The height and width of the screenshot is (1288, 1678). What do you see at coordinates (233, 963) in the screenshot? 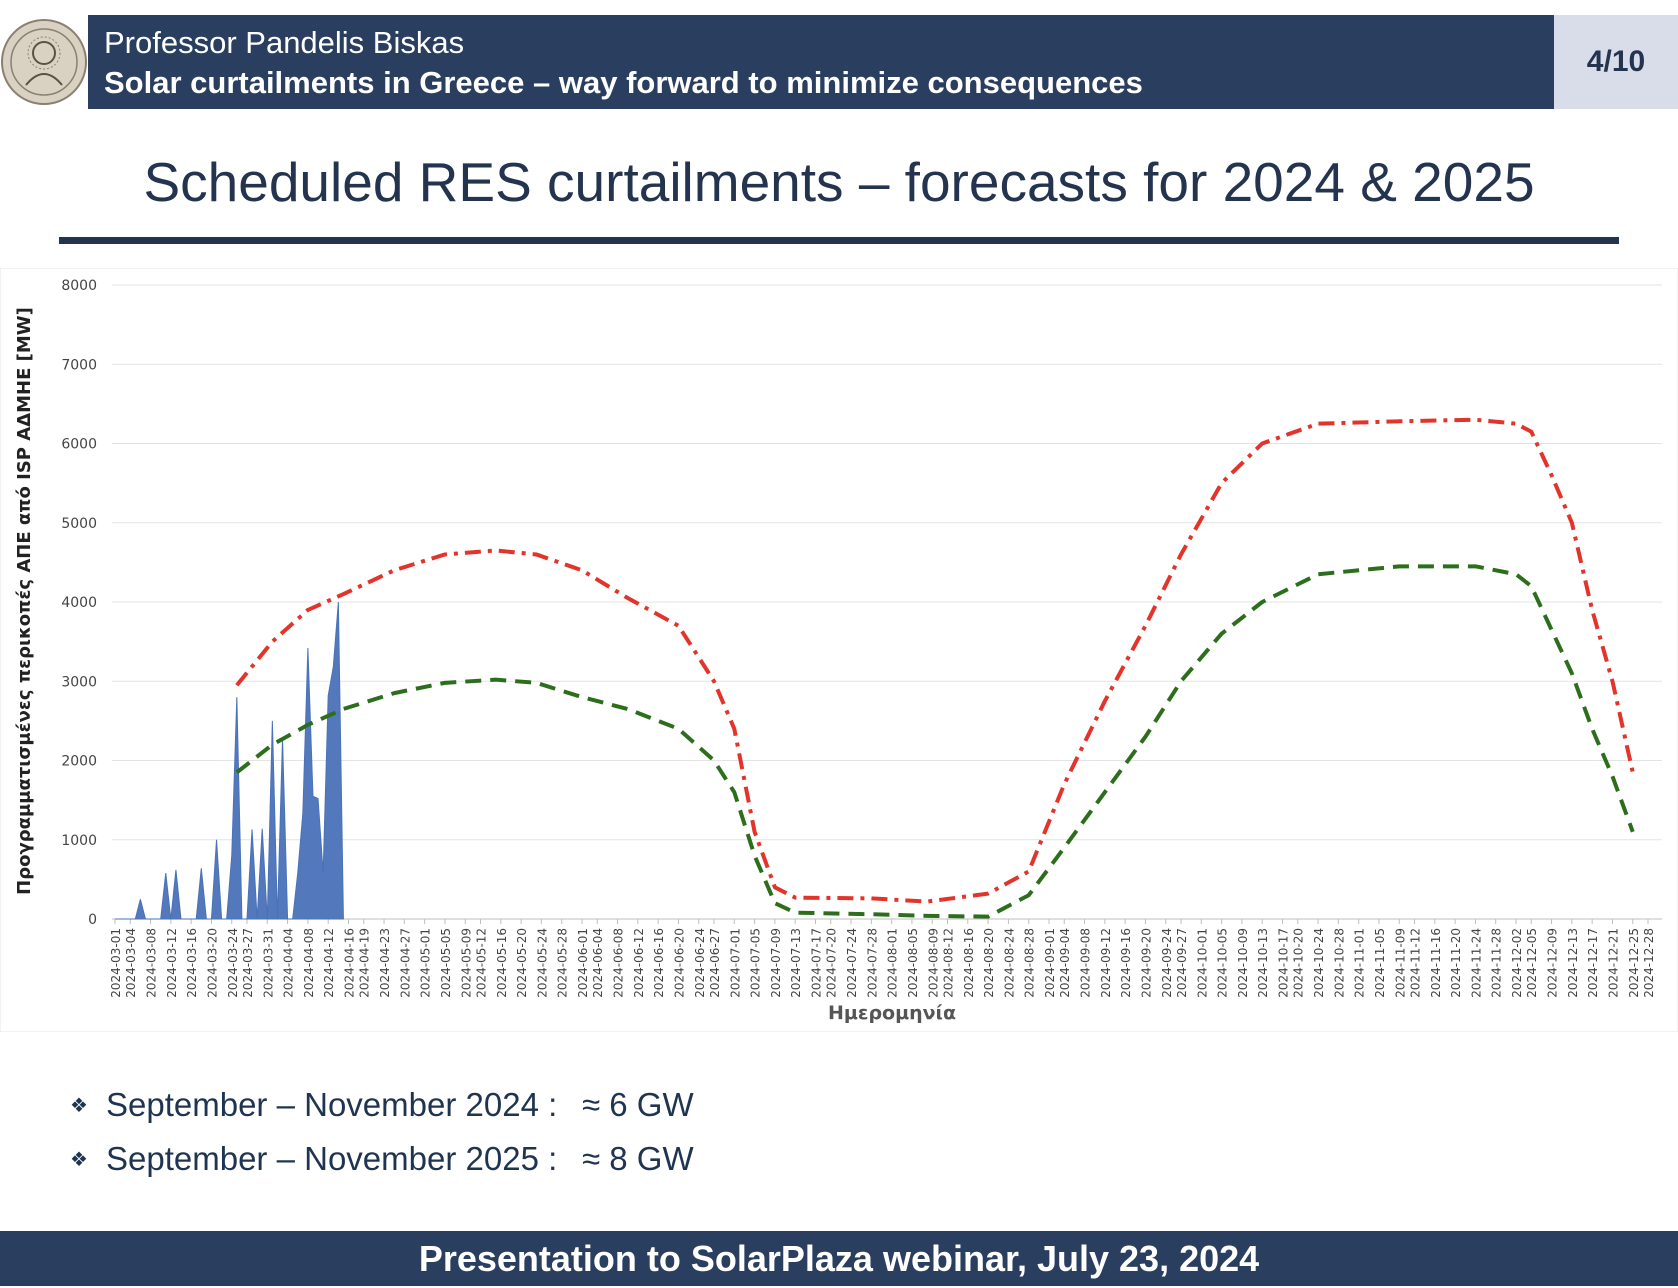
I see `x-tick-label: 2024-03-24` at bounding box center [233, 963].